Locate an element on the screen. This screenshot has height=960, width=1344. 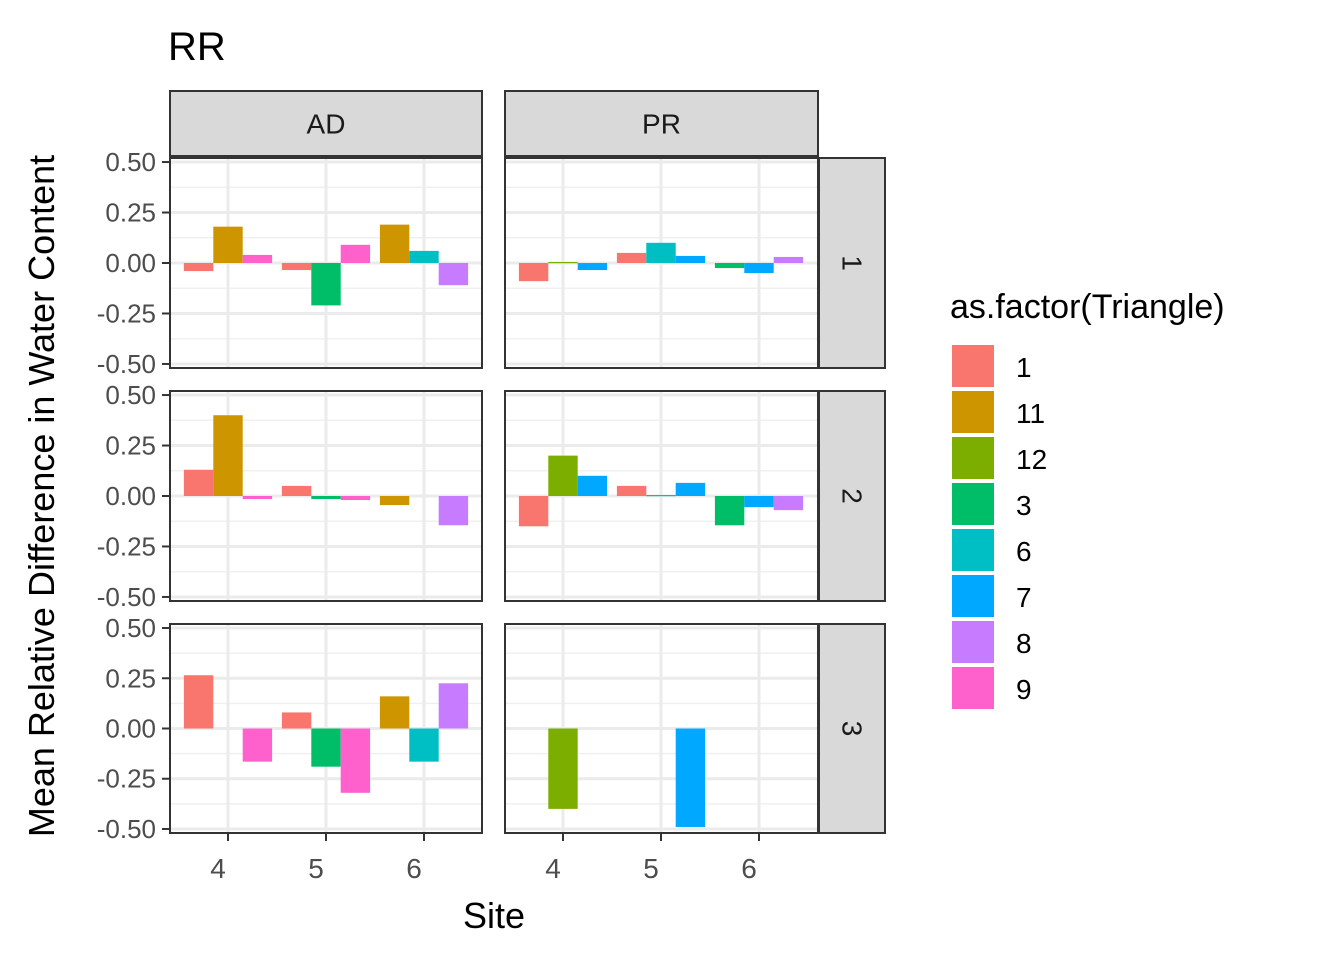
bar-site5-triangle9 is located at coordinates (355, 498).